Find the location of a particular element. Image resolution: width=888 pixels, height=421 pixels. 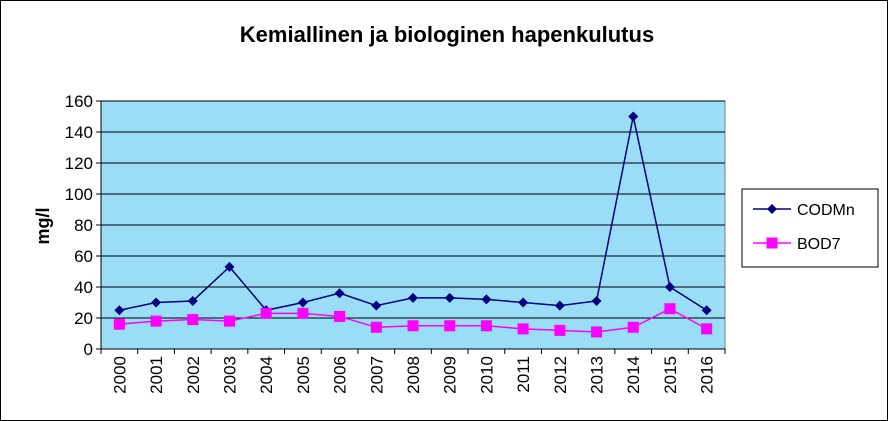

legend-marker-codmn is located at coordinates (772, 209).